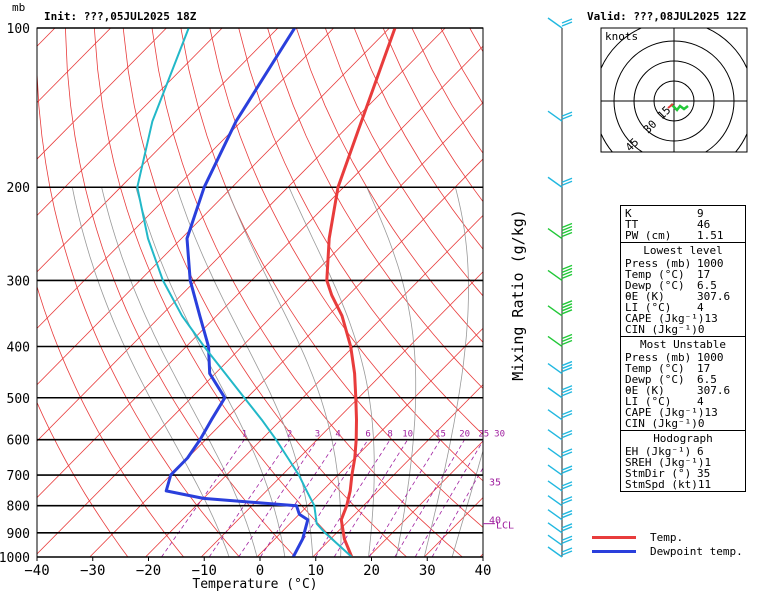 The height and width of the screenshot is (591, 757). I want to click on pressure-tick-label: 500, so click(18, 399).